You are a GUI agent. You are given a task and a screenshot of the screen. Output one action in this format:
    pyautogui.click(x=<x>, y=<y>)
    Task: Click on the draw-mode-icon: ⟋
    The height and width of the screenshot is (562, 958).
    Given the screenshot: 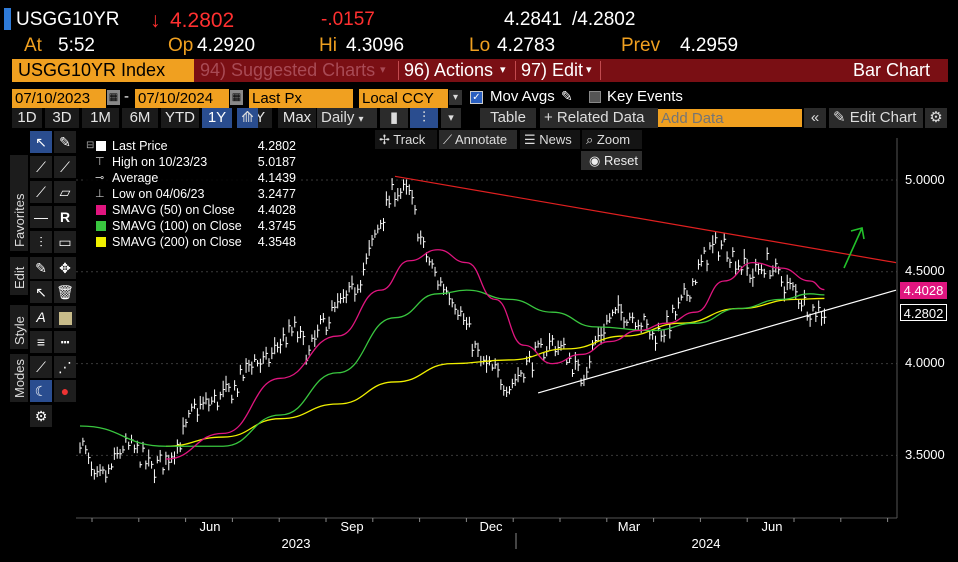 What is the action you would take?
    pyautogui.click(x=41, y=367)
    